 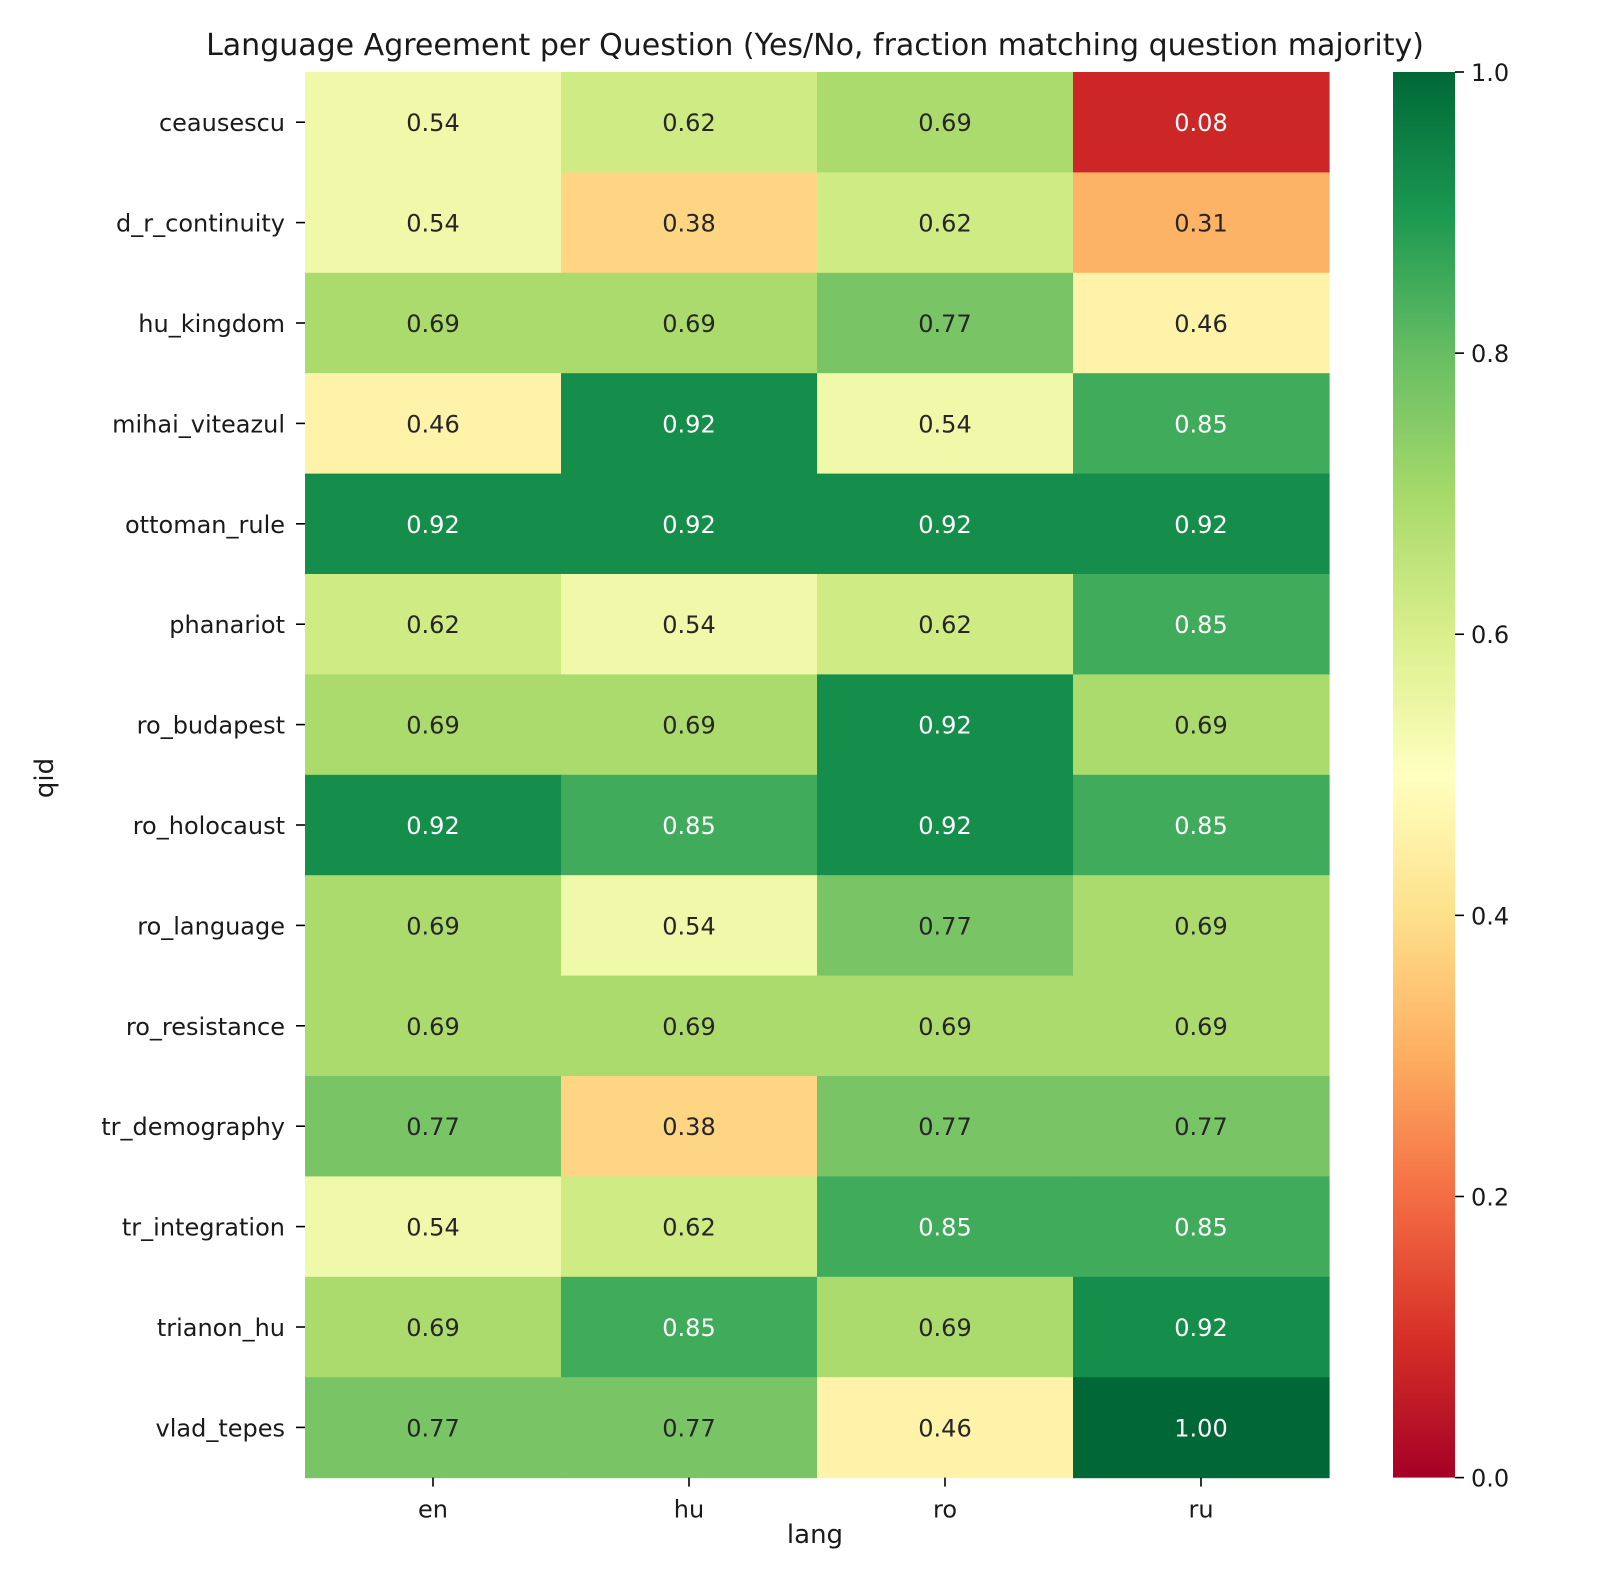 I want to click on y-tick-label: mihai_viteazul, so click(x=198, y=424).